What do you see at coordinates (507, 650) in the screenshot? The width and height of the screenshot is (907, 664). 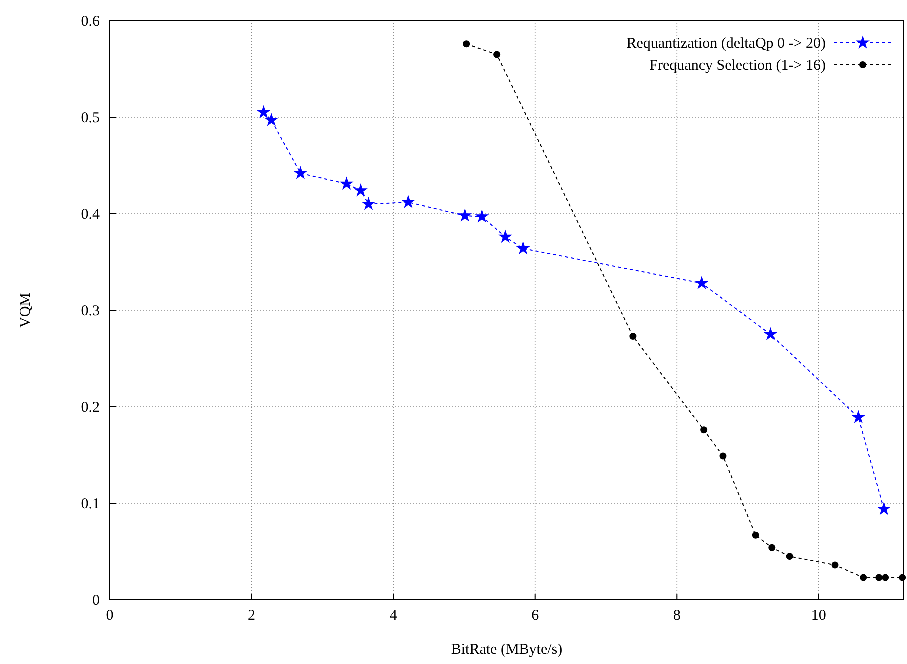 I see `x-axis-title: BitRate (MByte/s)` at bounding box center [507, 650].